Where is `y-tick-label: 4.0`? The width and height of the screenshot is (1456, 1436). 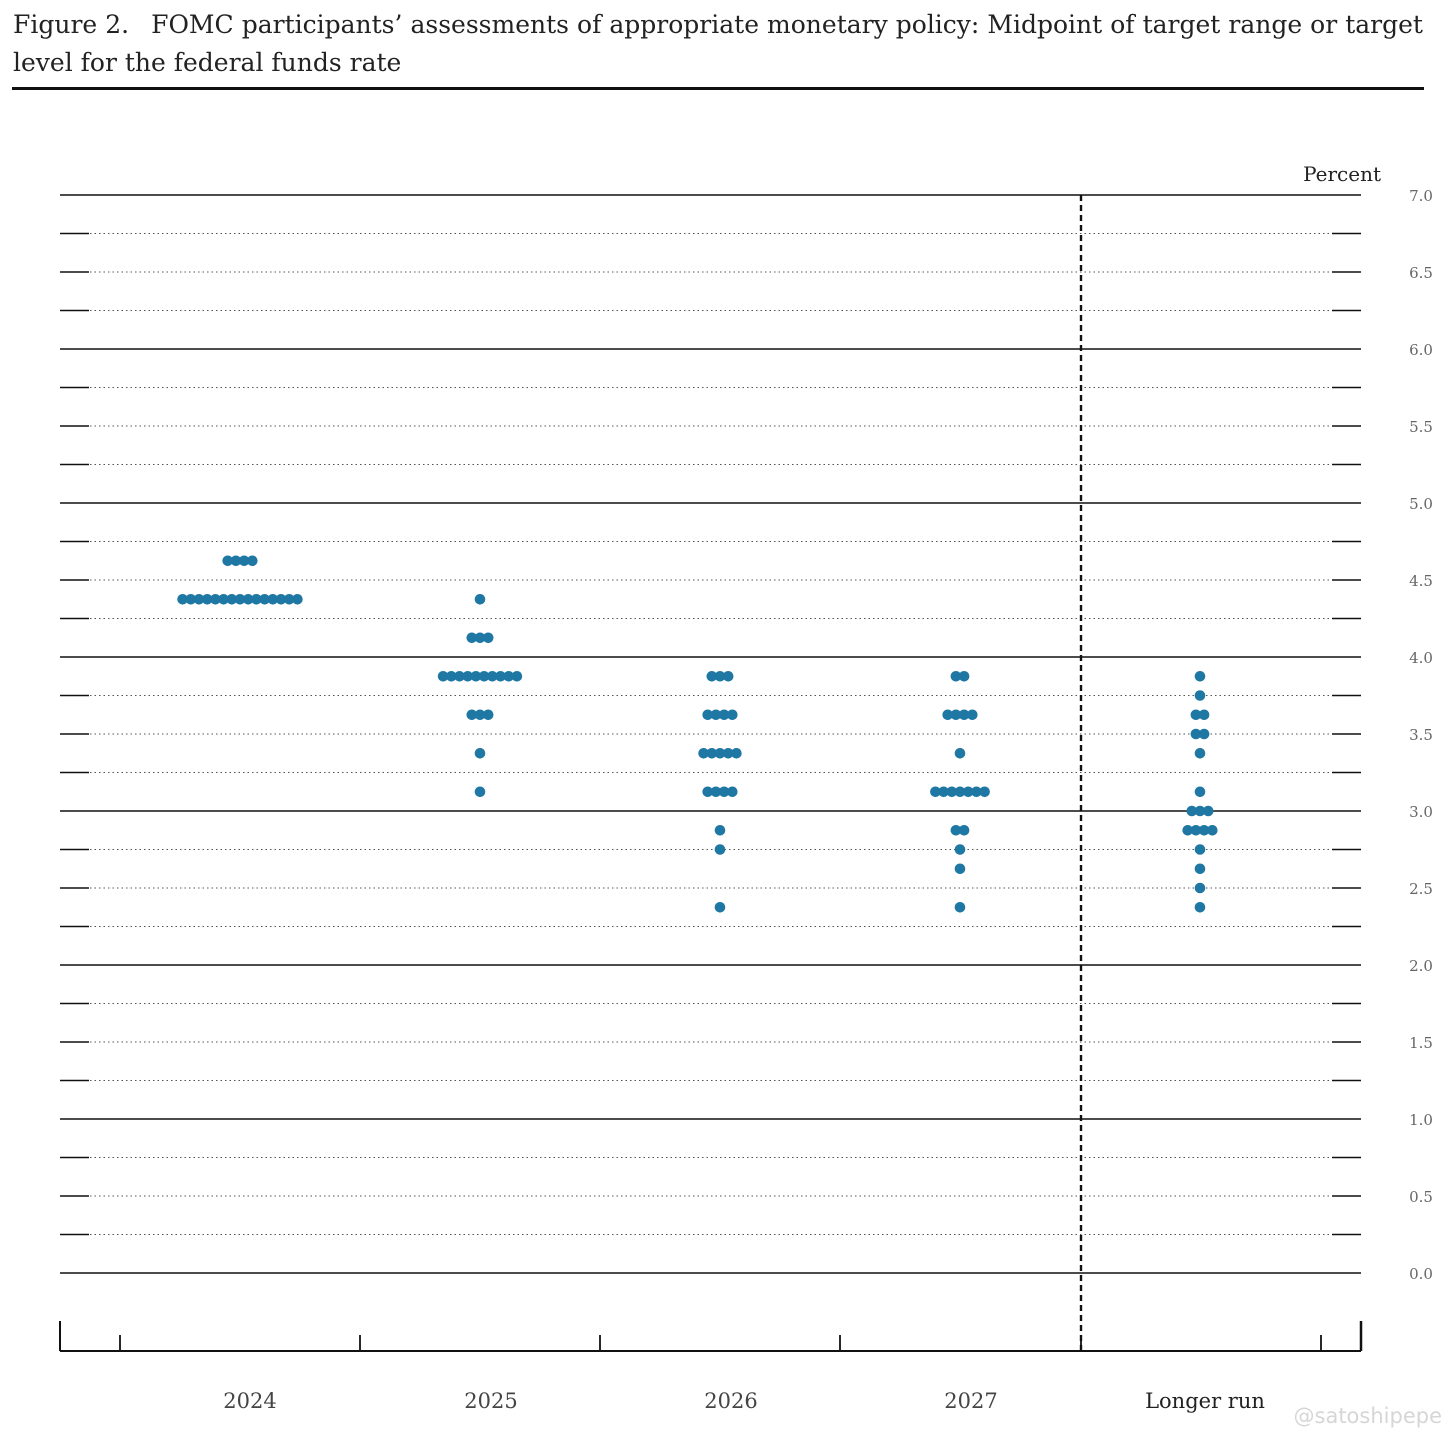 y-tick-label: 4.0 is located at coordinates (1421, 658).